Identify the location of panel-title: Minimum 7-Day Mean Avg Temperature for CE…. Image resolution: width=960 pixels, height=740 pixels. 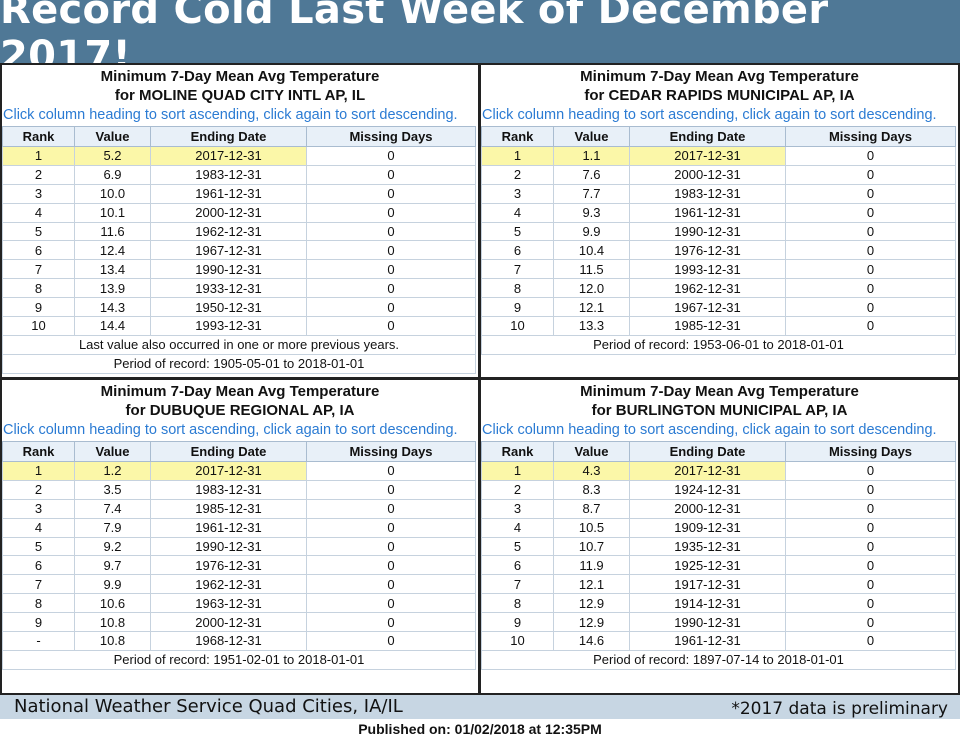
(719, 85).